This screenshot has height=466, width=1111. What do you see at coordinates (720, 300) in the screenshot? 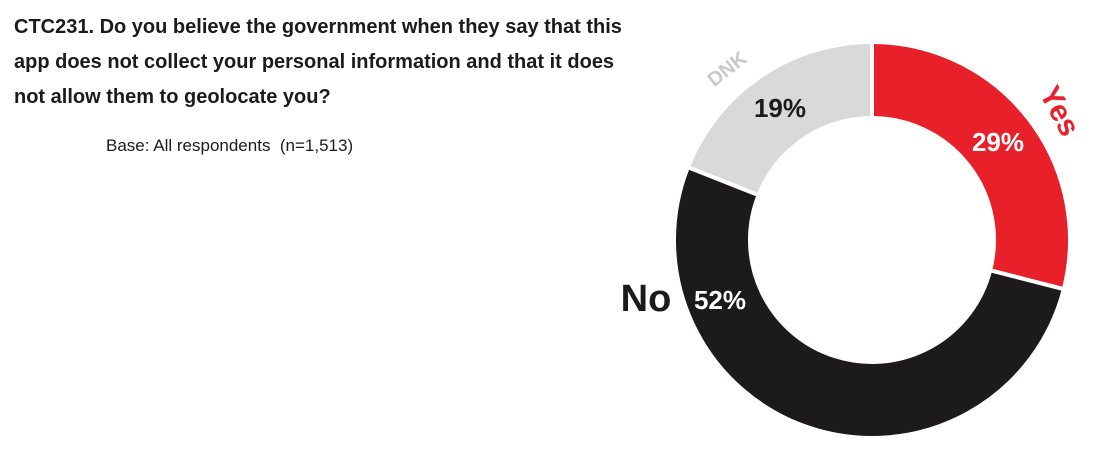
I see `value-label: 52%` at bounding box center [720, 300].